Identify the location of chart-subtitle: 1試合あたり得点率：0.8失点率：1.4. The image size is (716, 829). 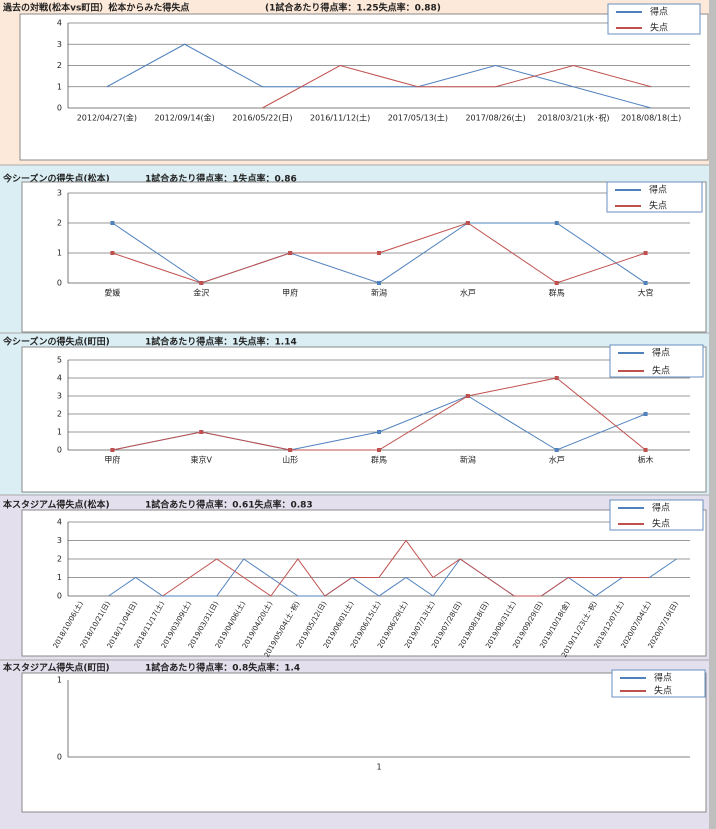
(222, 668).